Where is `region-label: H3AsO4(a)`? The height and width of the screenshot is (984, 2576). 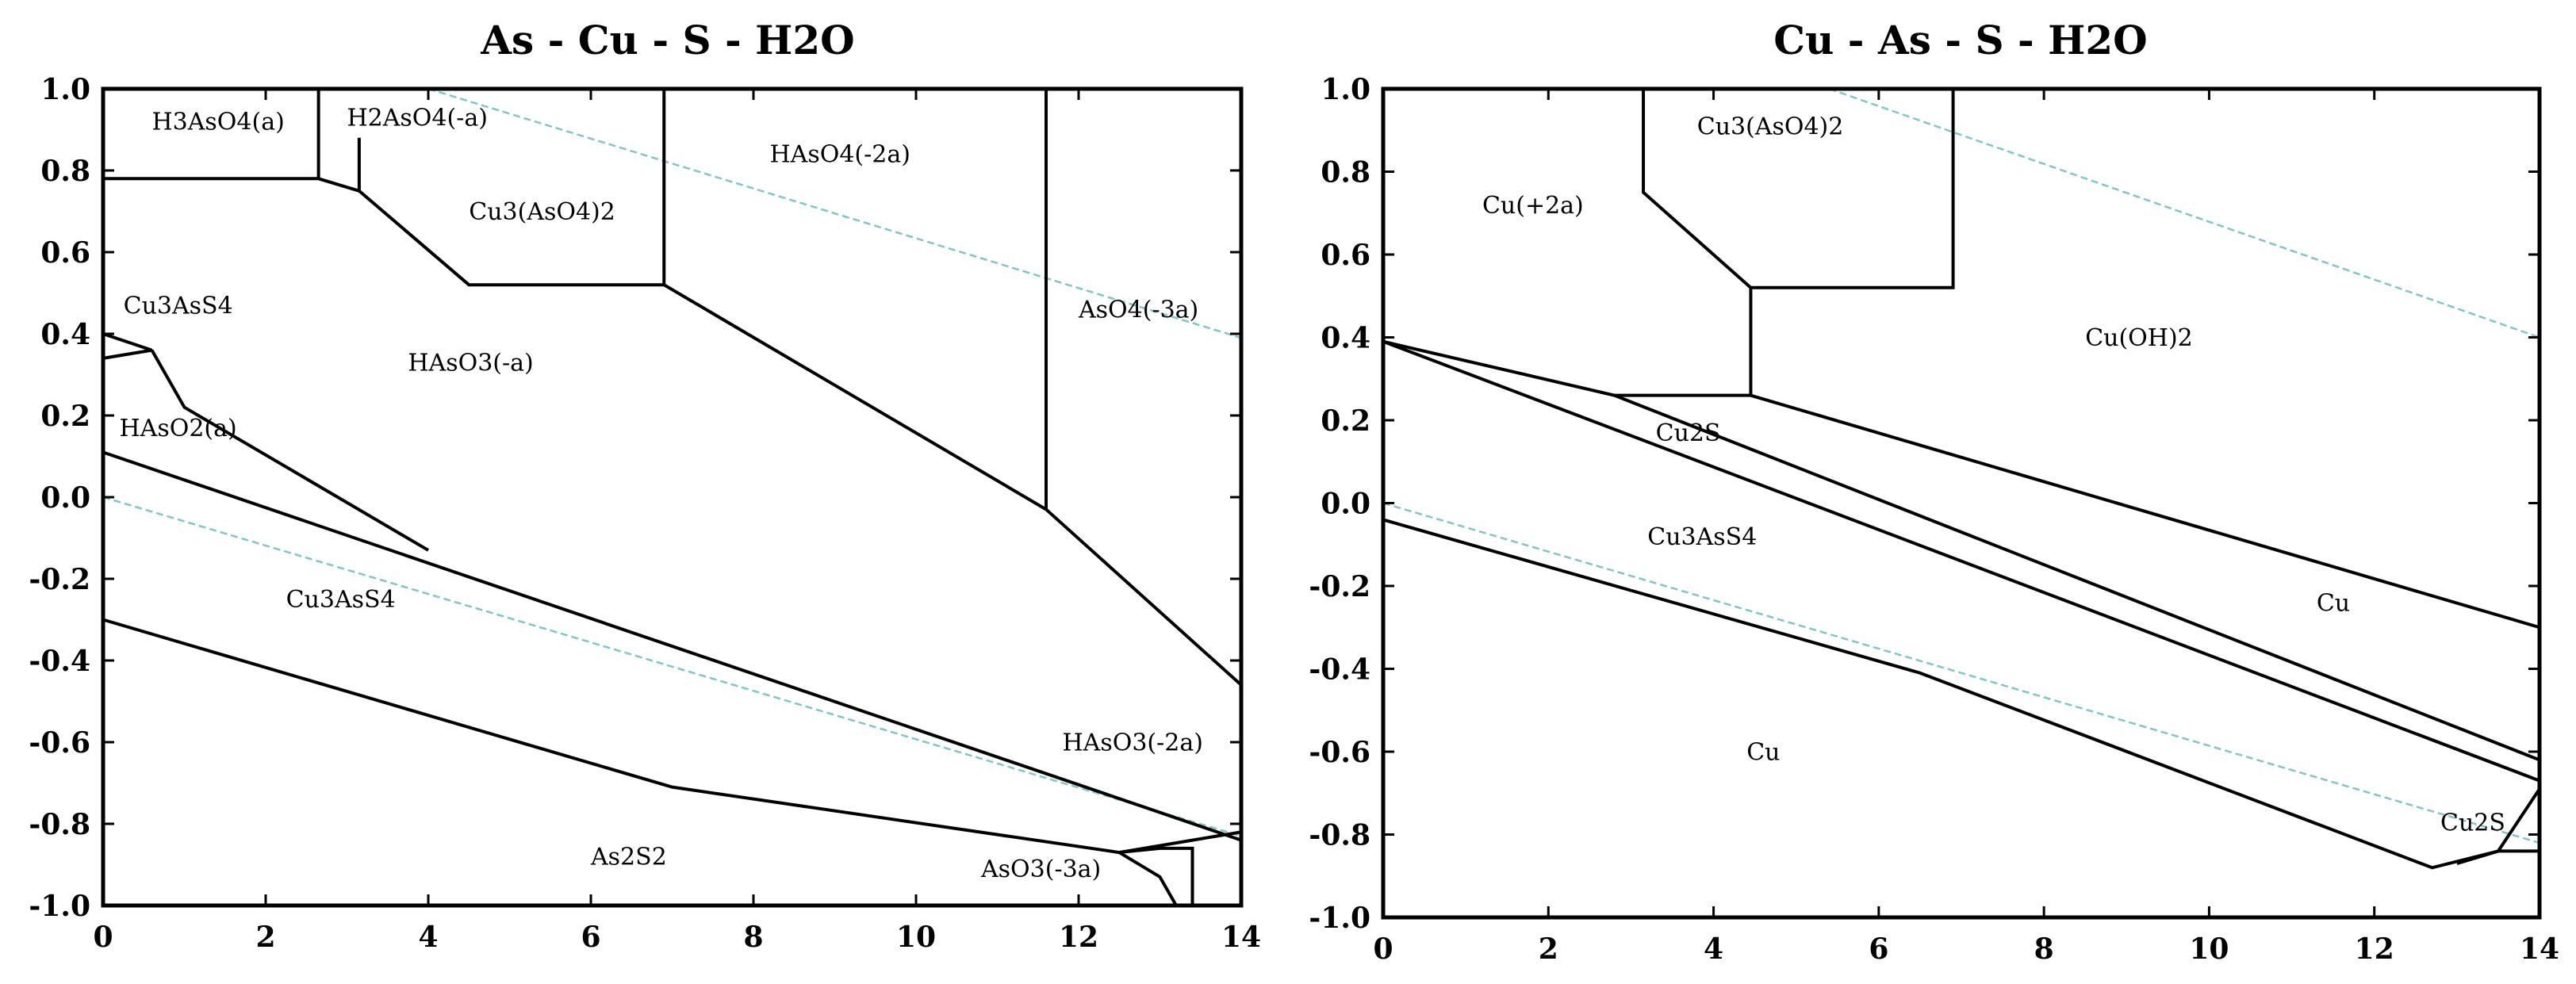 region-label: H3AsO4(a) is located at coordinates (218, 122).